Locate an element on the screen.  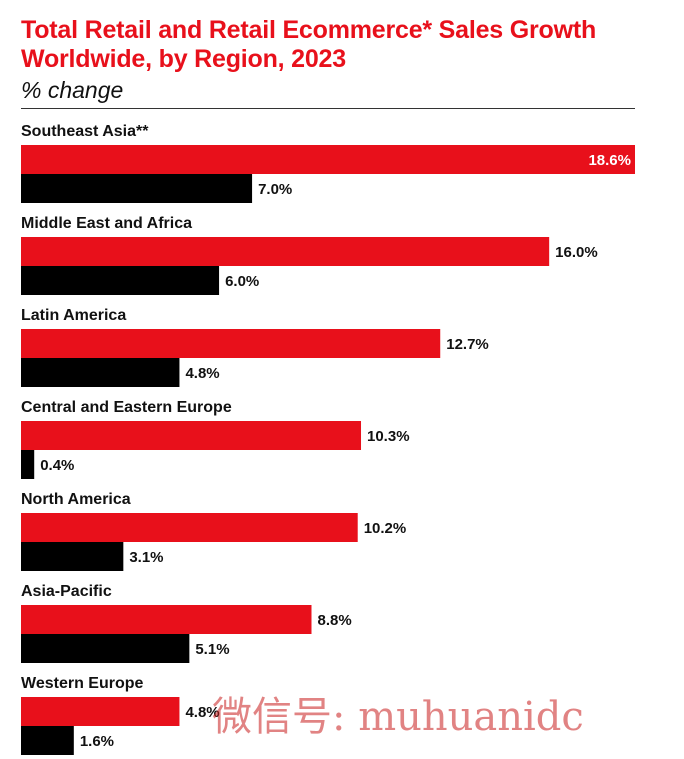
category-label-latin-america: Latin America is located at coordinates (73, 315).